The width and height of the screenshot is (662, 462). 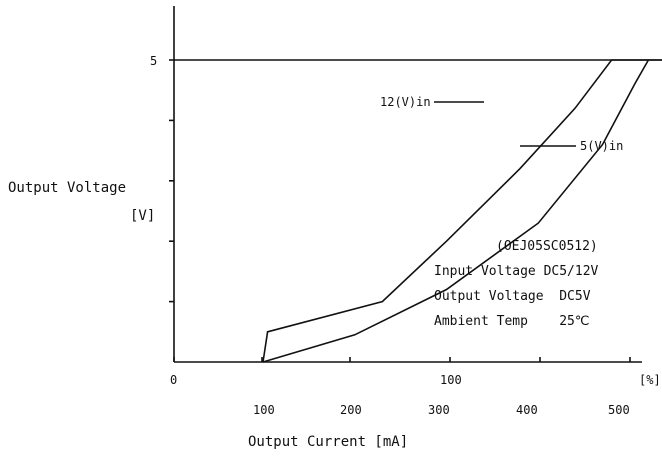 What do you see at coordinates (511, 321) in the screenshot?
I see `annotation-line-temp: Ambient Temp 25℃` at bounding box center [511, 321].